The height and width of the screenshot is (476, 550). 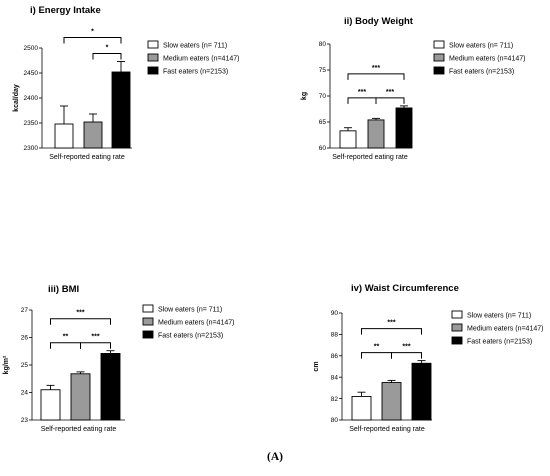 What do you see at coordinates (323, 96) in the screenshot?
I see `y-tick-label: 70` at bounding box center [323, 96].